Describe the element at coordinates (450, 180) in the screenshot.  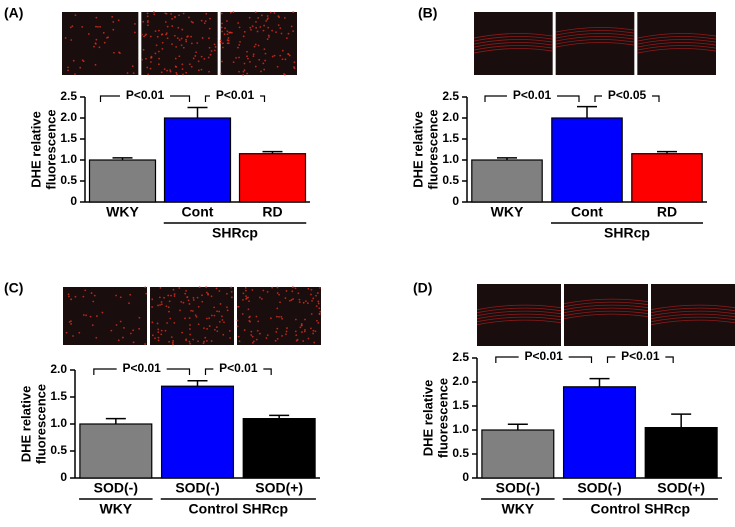
I see `y-tick-label: 0.5` at that location.